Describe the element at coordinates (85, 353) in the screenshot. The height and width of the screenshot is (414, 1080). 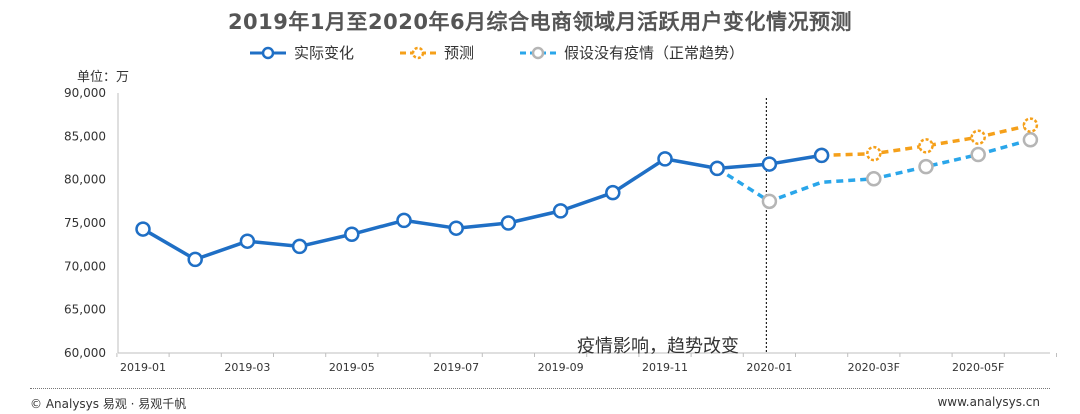
I see `y-tick-label: 60,000` at that location.